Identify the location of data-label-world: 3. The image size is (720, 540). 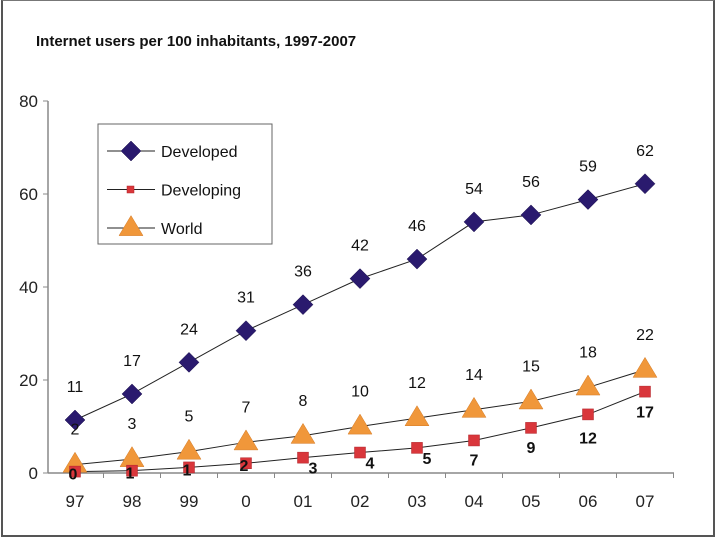
(132, 424).